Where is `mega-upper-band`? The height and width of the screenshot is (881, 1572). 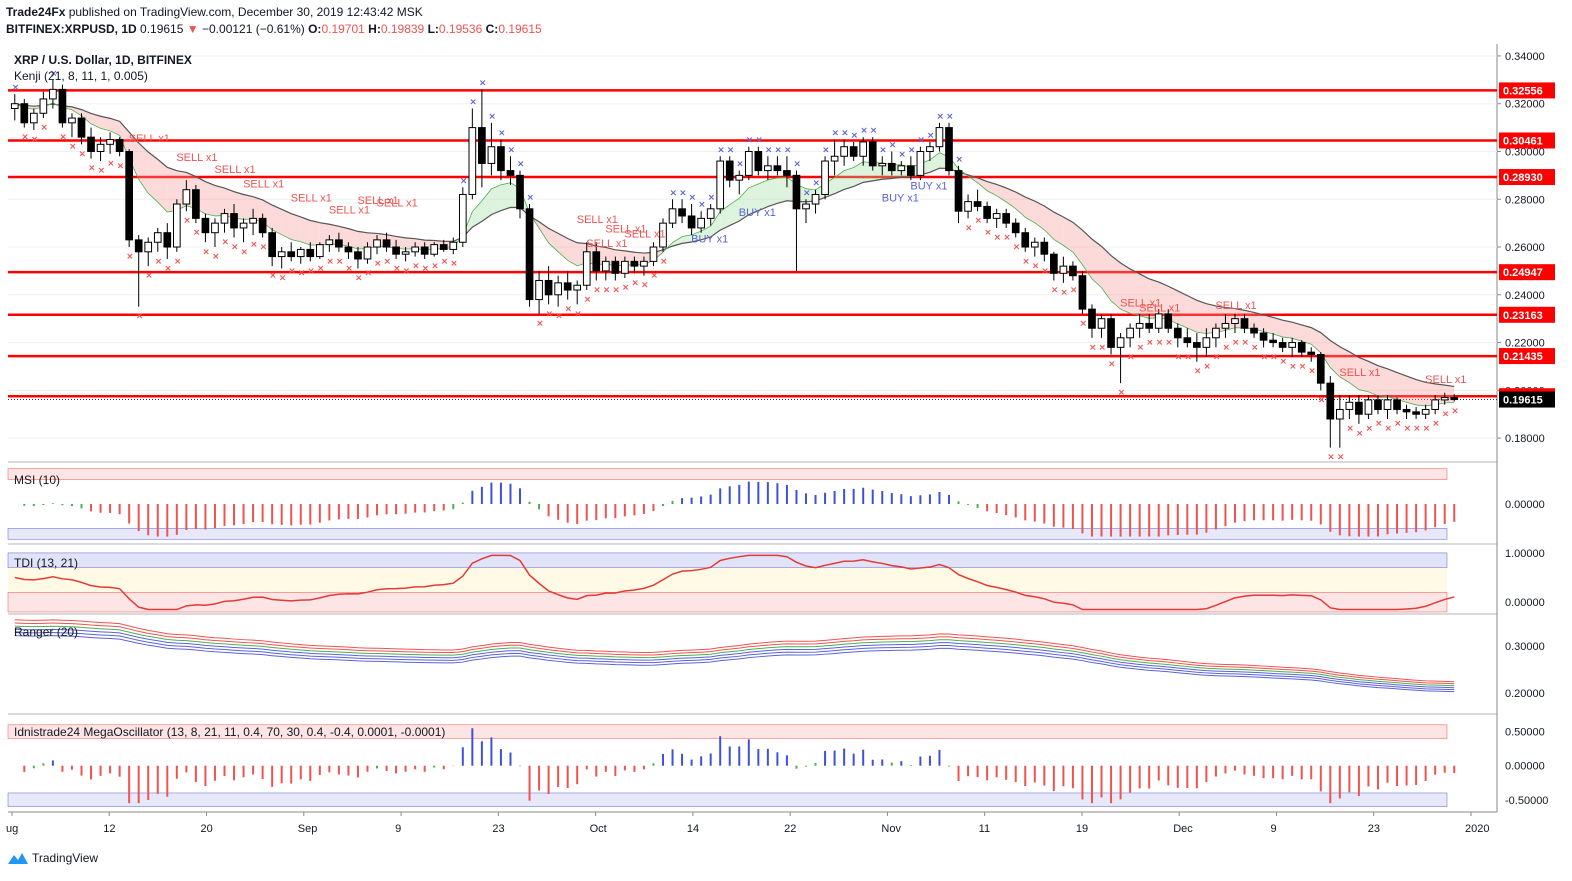 mega-upper-band is located at coordinates (727, 731).